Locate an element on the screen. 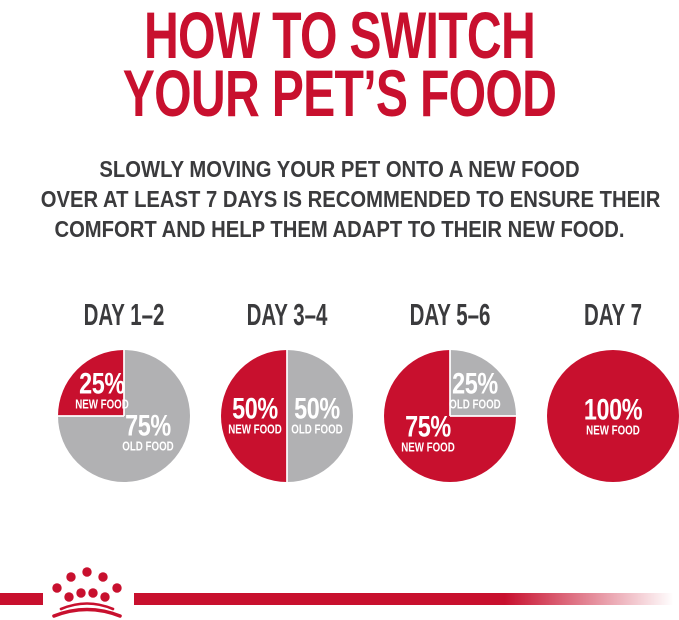 The width and height of the screenshot is (679, 620). day-column-2: DAY 3–4 50% NEW FOOD 50% OLD FOOD is located at coordinates (287, 389).